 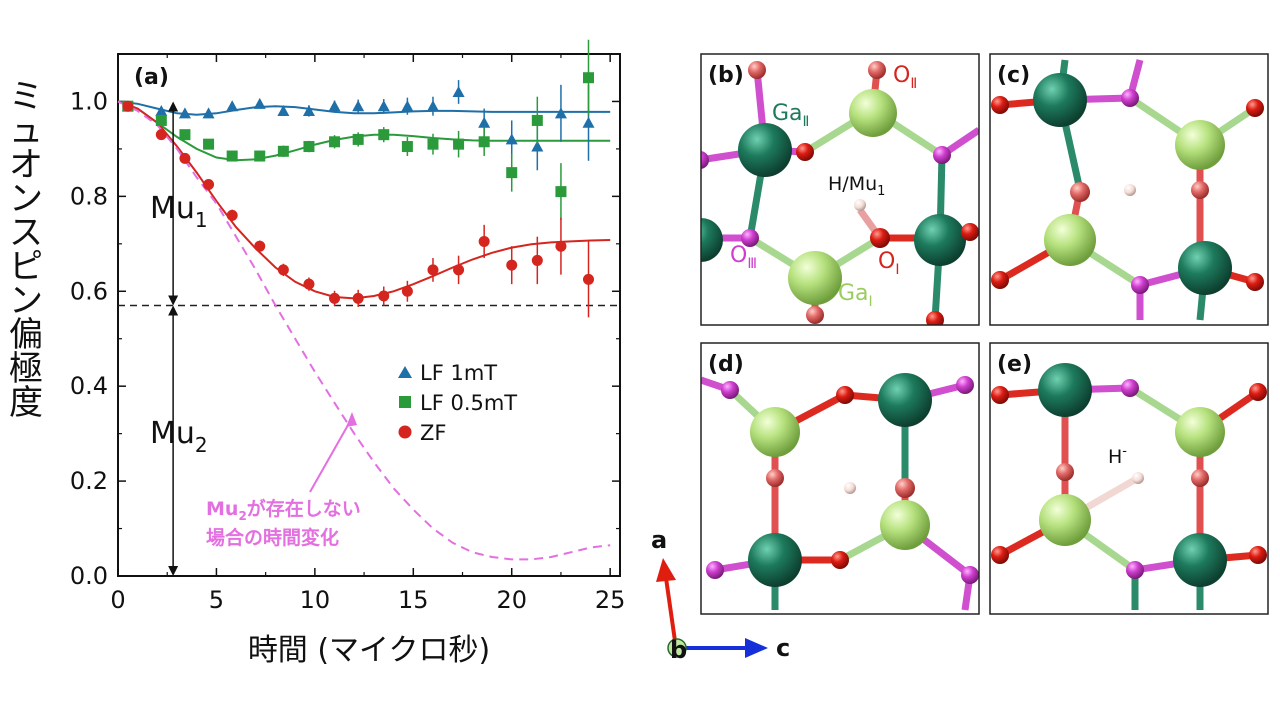 I want to click on atom-label-o1: OI, so click(x=888, y=263).